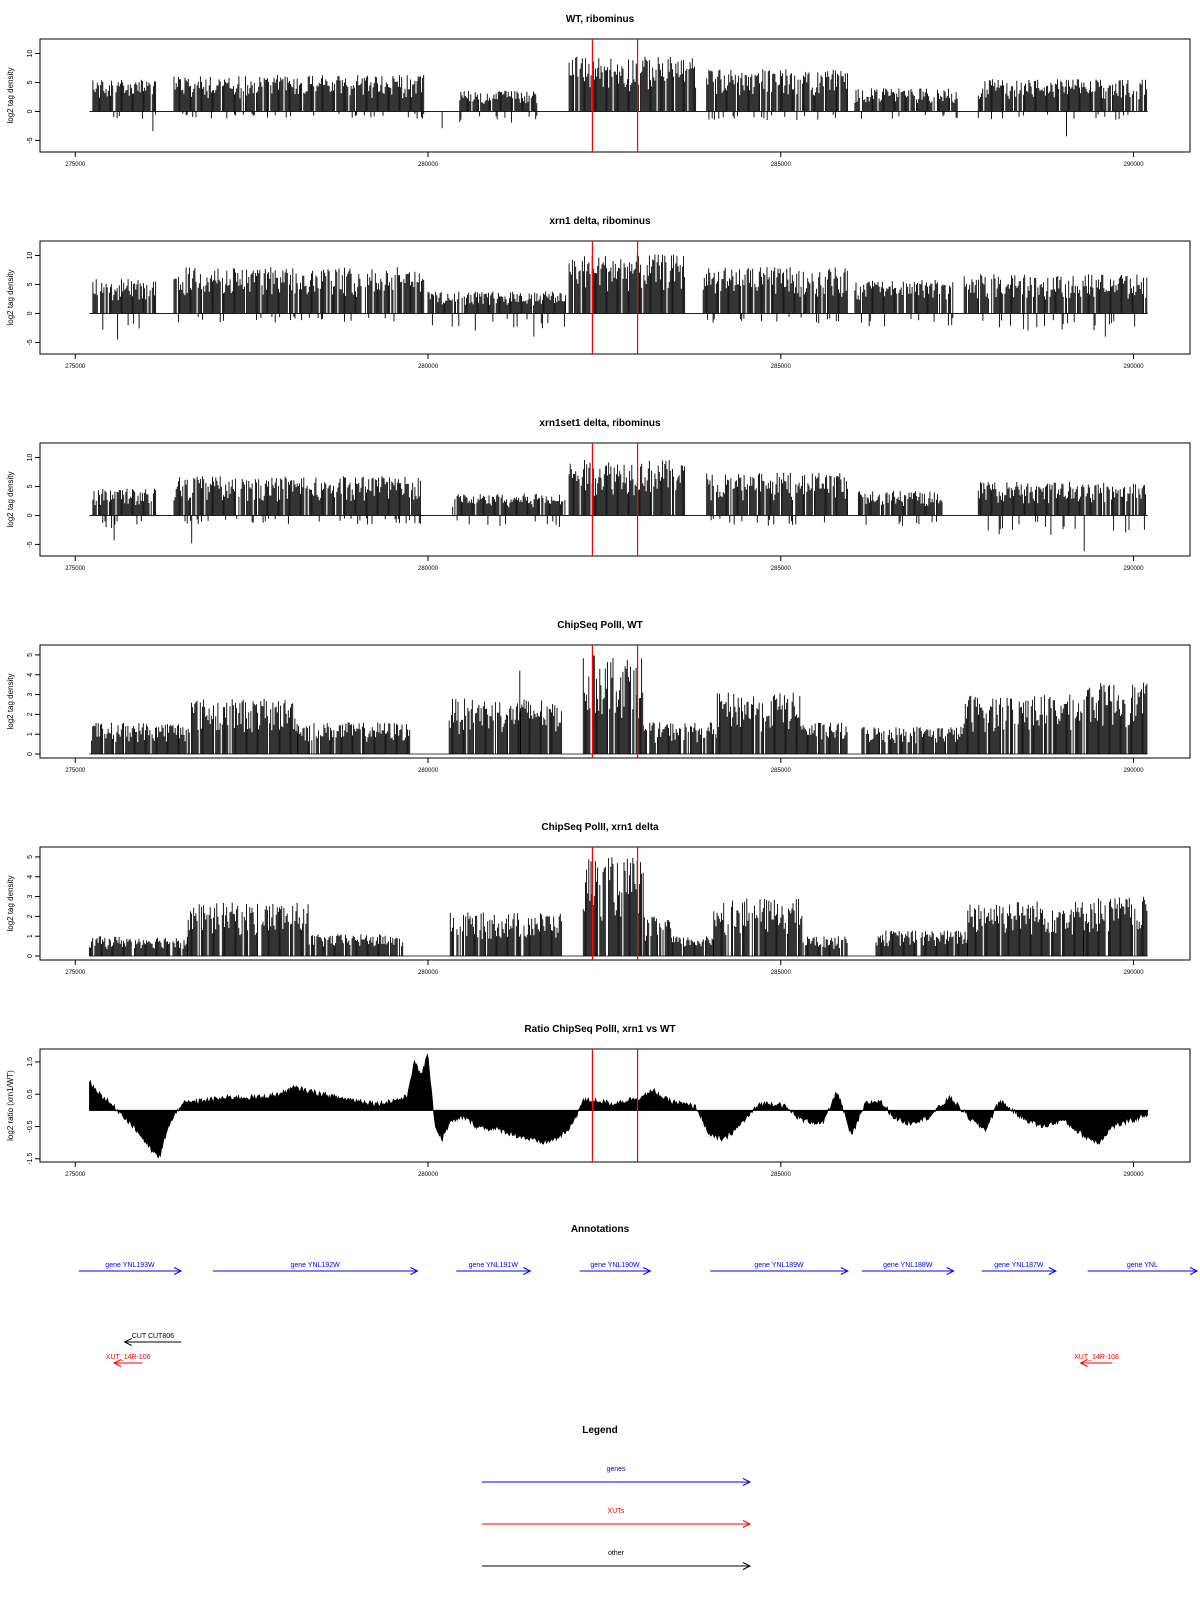  I want to click on panel-title: ChipSeq PolII, xrn1 delta, so click(600, 827).